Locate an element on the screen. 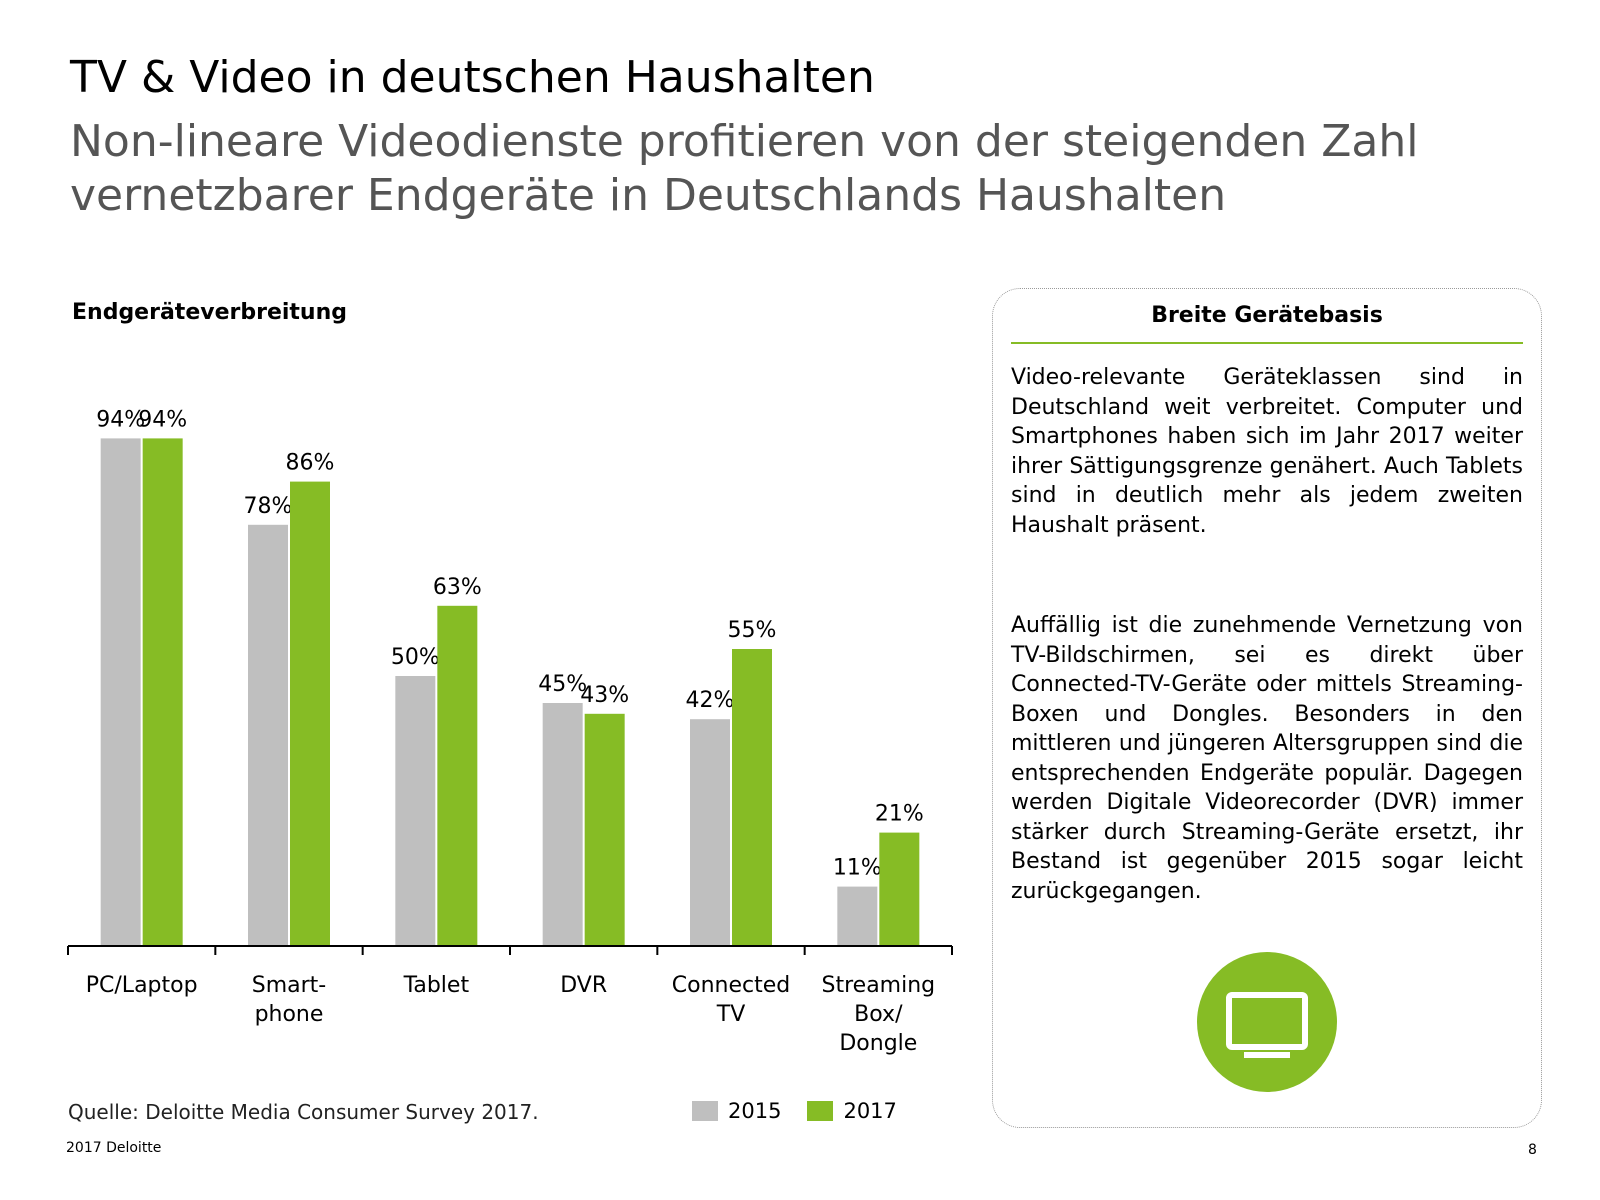  chart-title: Endgeräteverbreitung is located at coordinates (209, 312).